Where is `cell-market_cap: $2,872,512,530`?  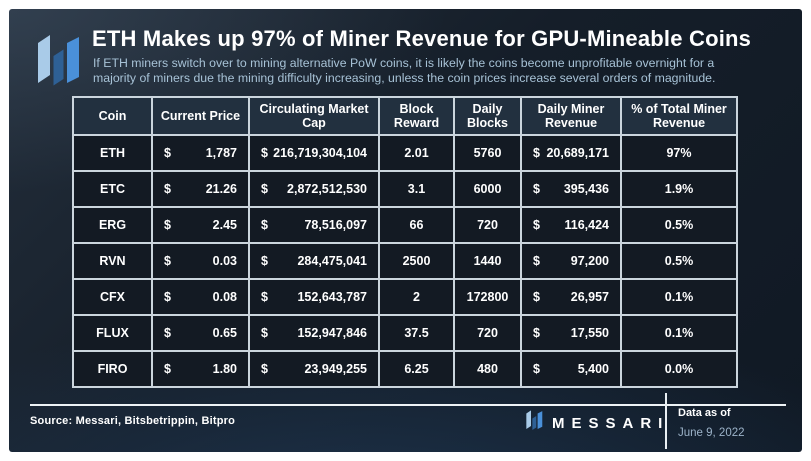
cell-market_cap: $2,872,512,530 is located at coordinates (314, 189).